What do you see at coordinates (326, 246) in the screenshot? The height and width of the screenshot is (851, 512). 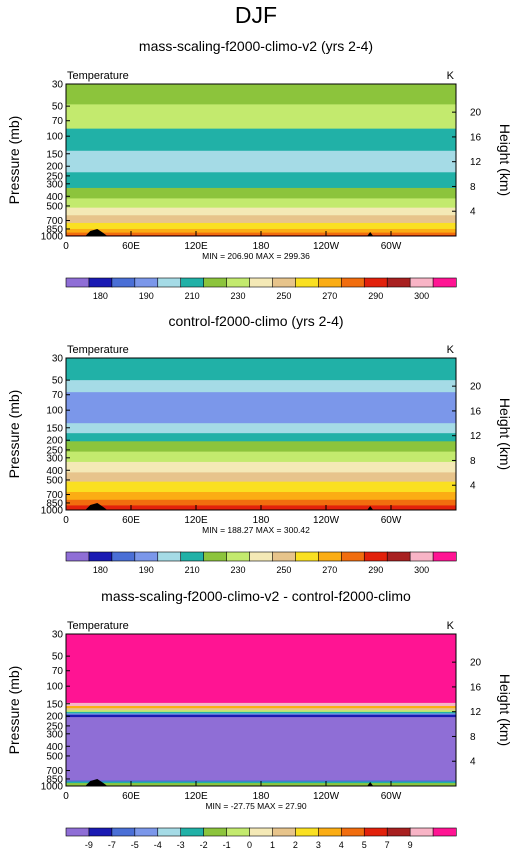 I see `x-tick-label: 120W` at bounding box center [326, 246].